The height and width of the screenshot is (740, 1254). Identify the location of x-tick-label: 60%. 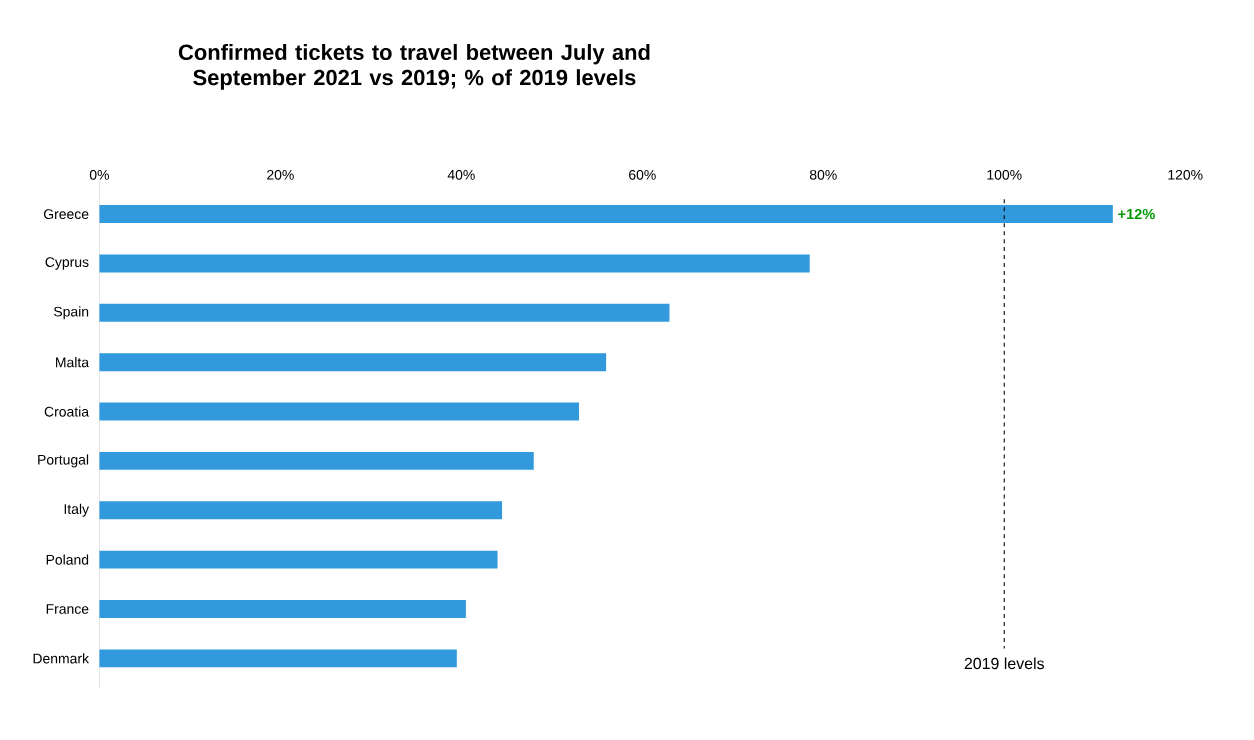
(642, 174).